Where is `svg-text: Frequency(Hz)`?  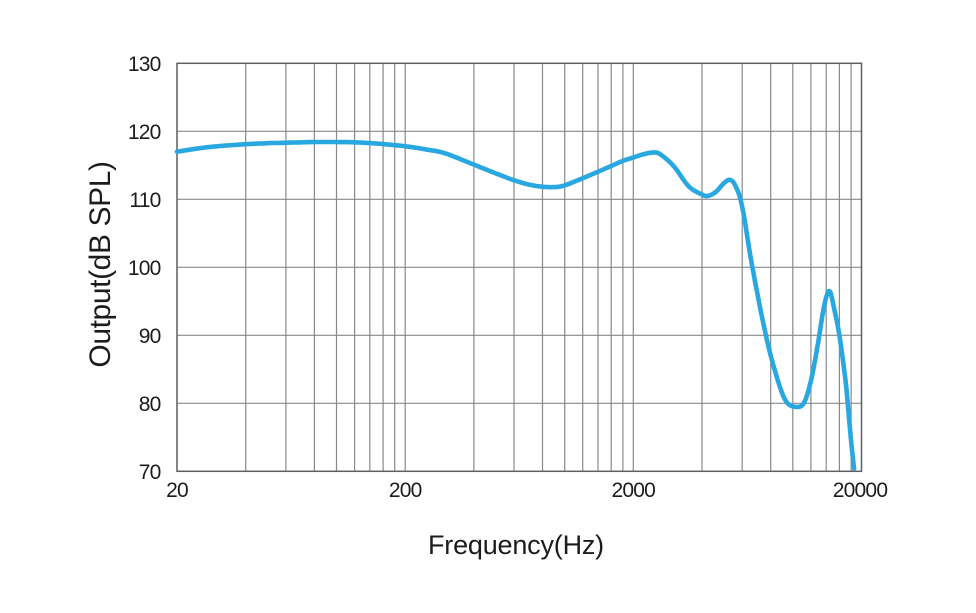 svg-text: Frequency(Hz) is located at coordinates (516, 545).